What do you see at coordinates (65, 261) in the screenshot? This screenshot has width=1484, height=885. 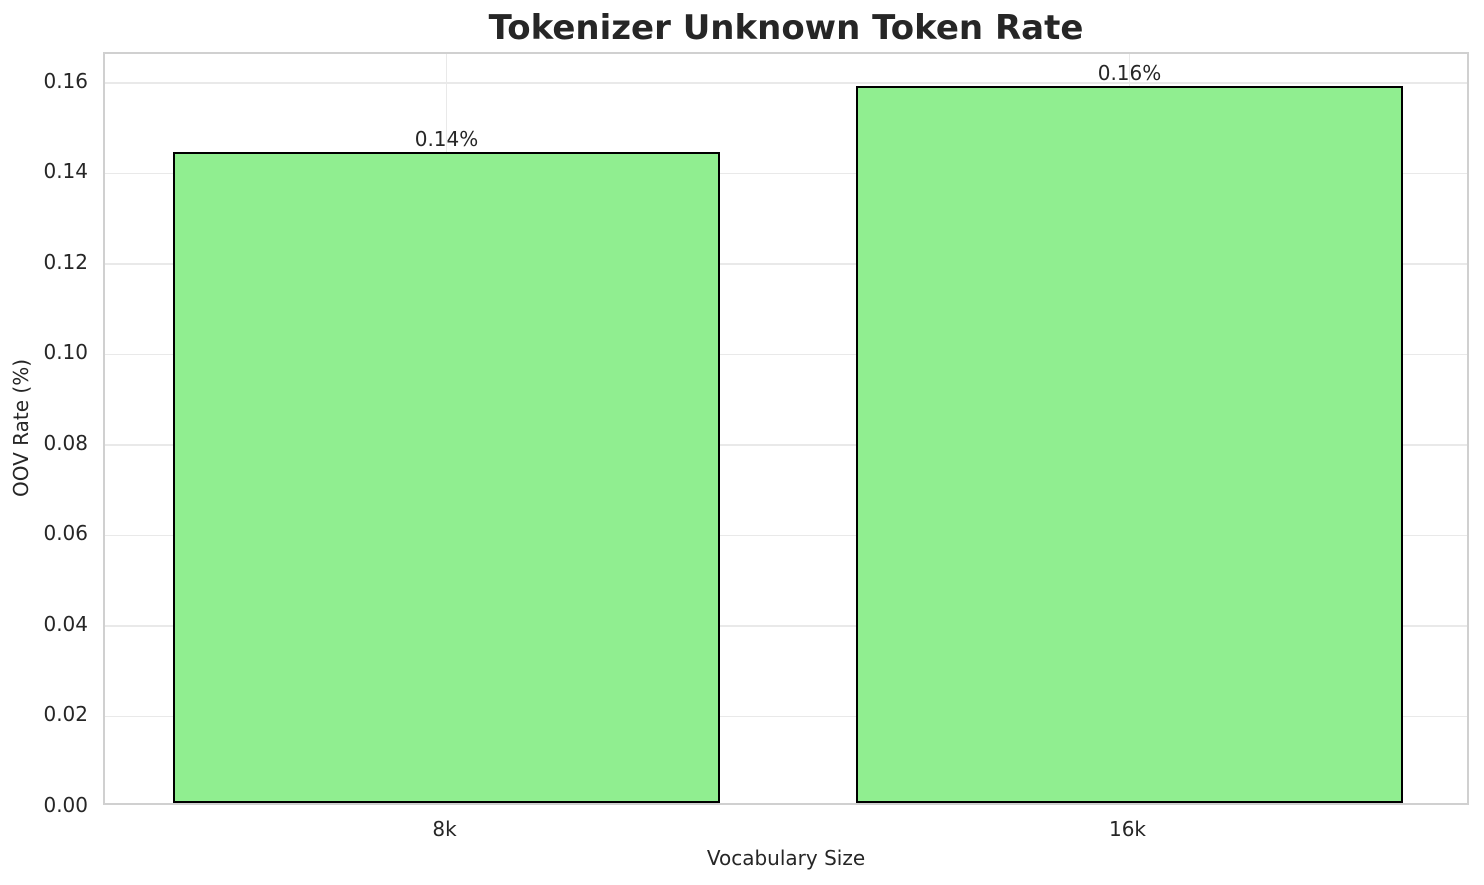 I see `y-tick-label: 0.12` at bounding box center [65, 261].